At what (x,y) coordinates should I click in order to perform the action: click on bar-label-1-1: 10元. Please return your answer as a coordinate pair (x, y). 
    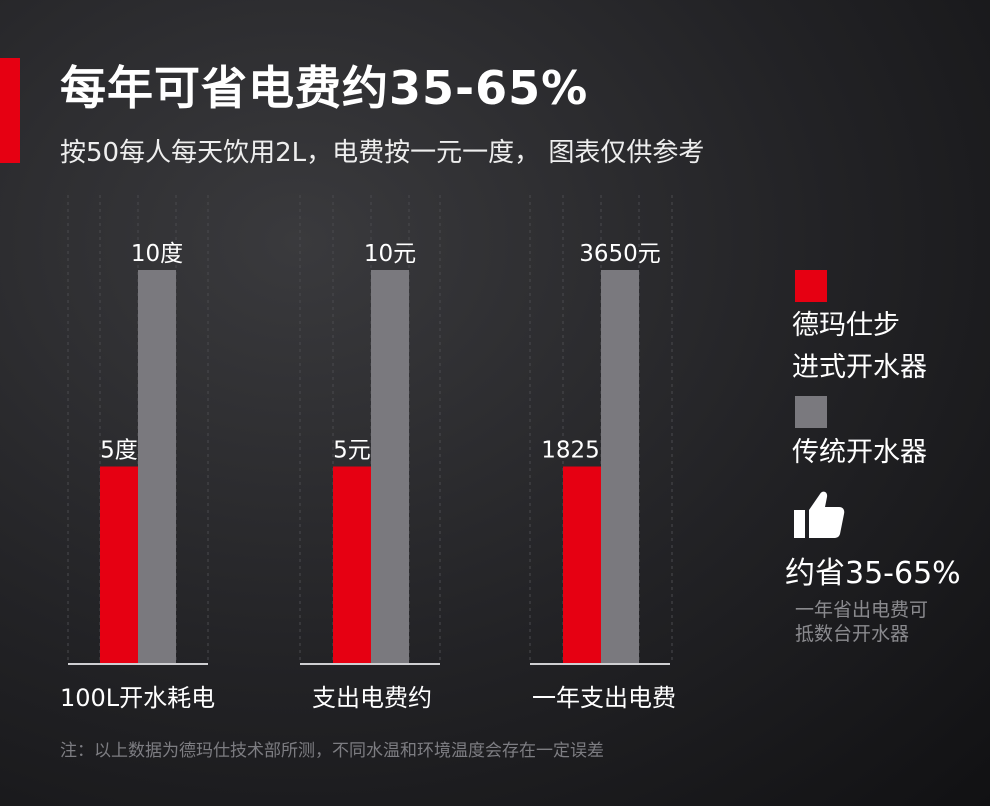
    Looking at the image, I should click on (390, 254).